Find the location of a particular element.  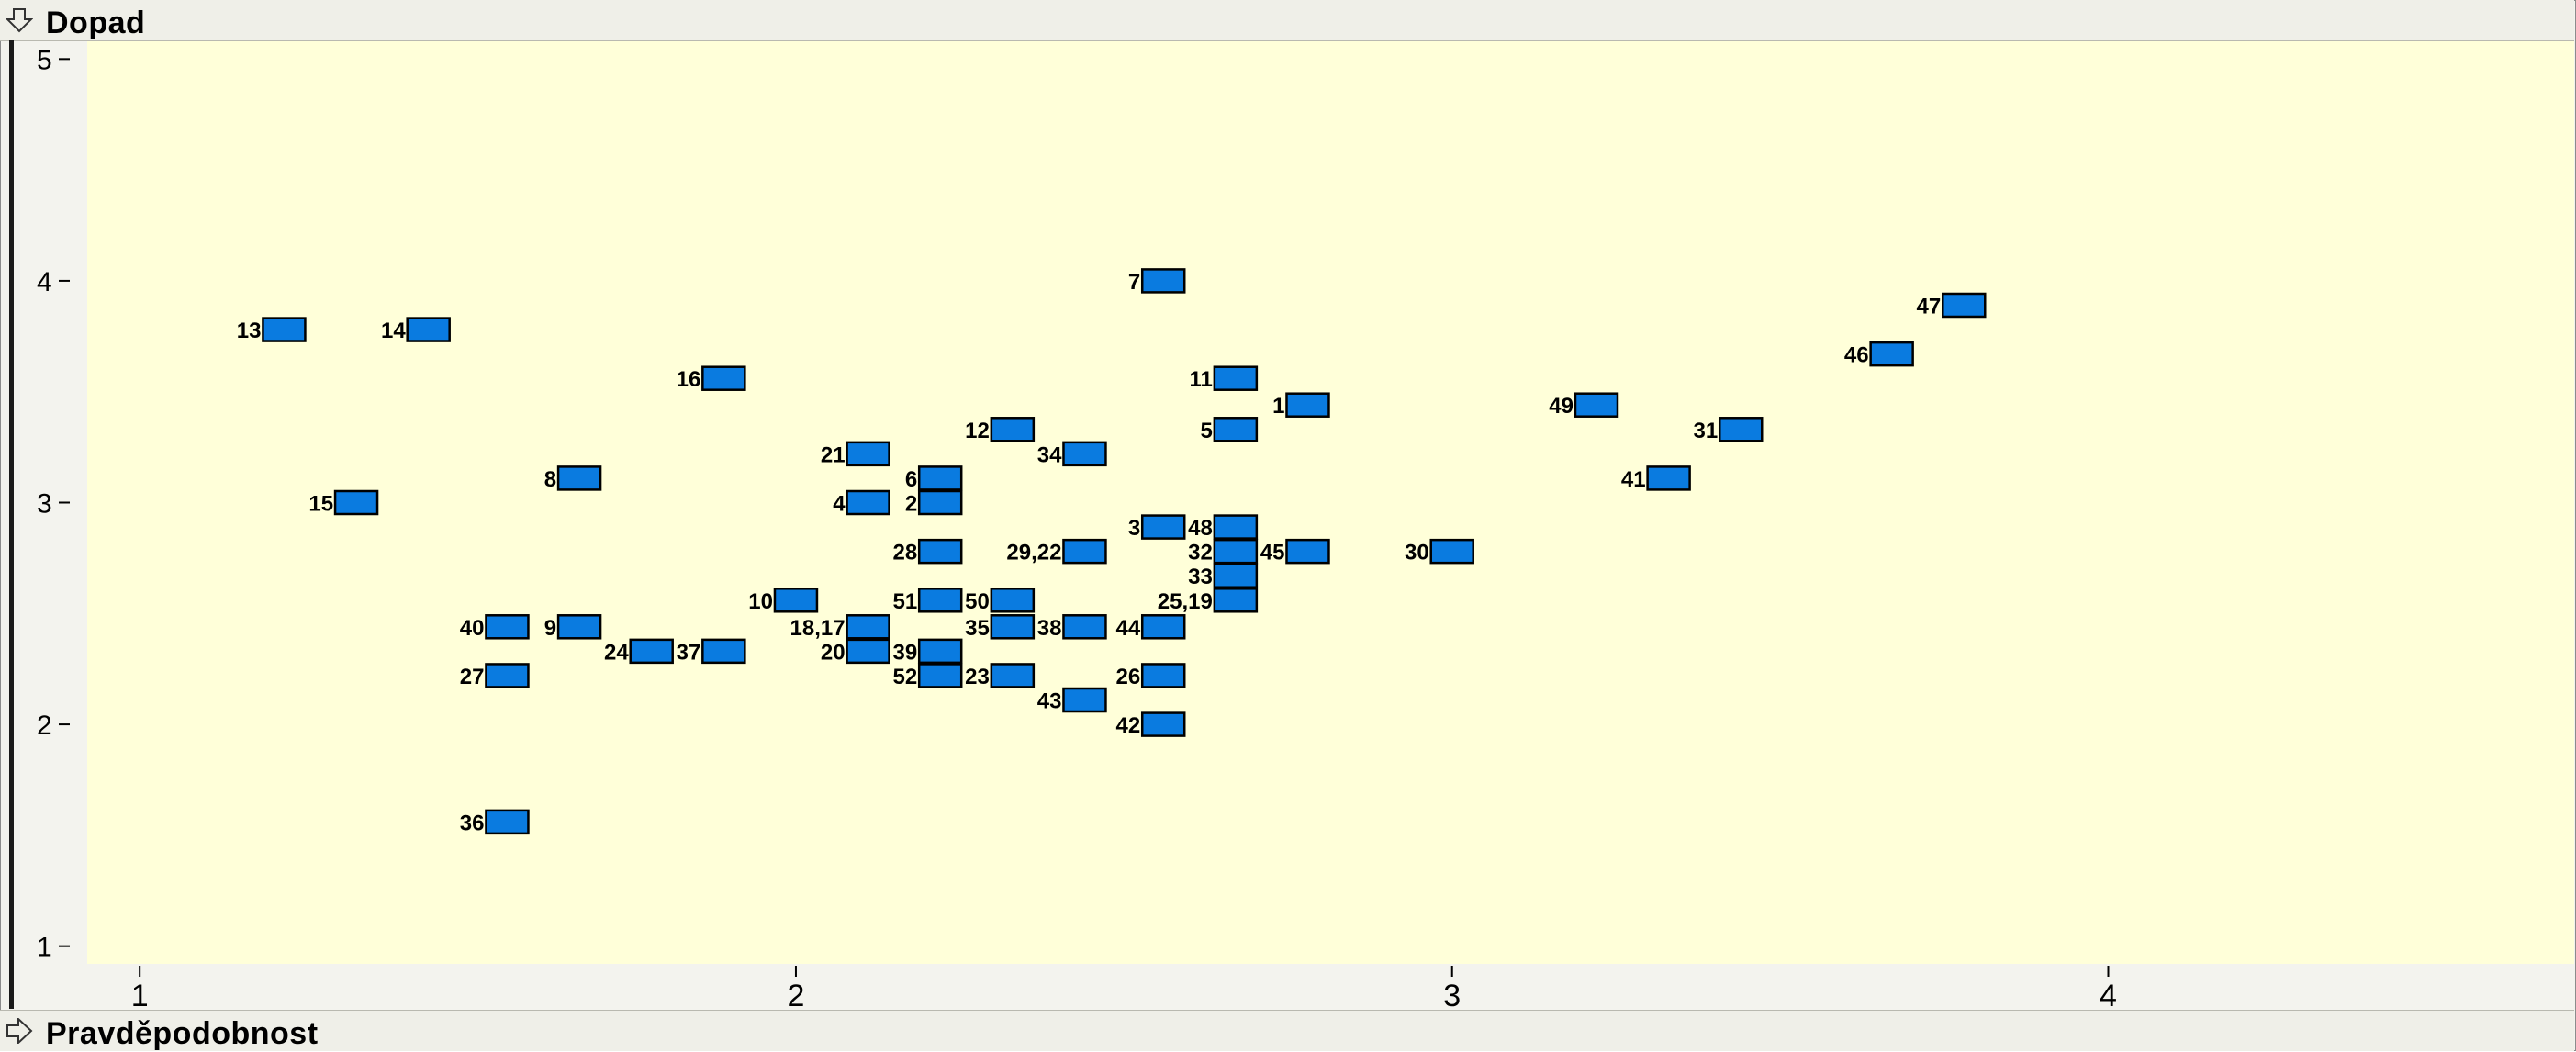

y-tick-label: 4 is located at coordinates (44, 282).